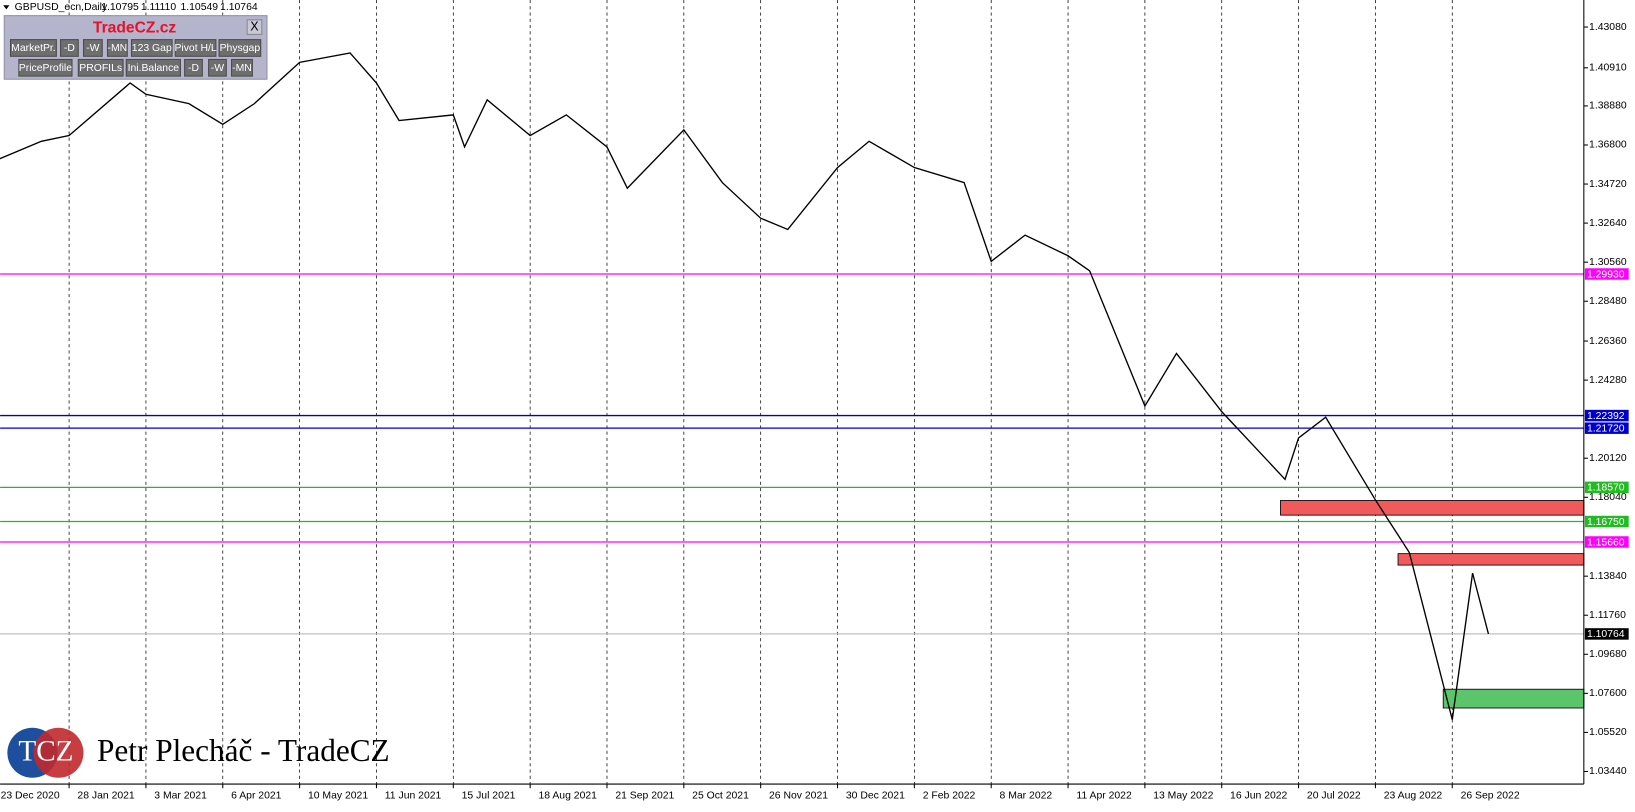  What do you see at coordinates (644, 795) in the screenshot?
I see `x-tick-label: 21 Sep 2021` at bounding box center [644, 795].